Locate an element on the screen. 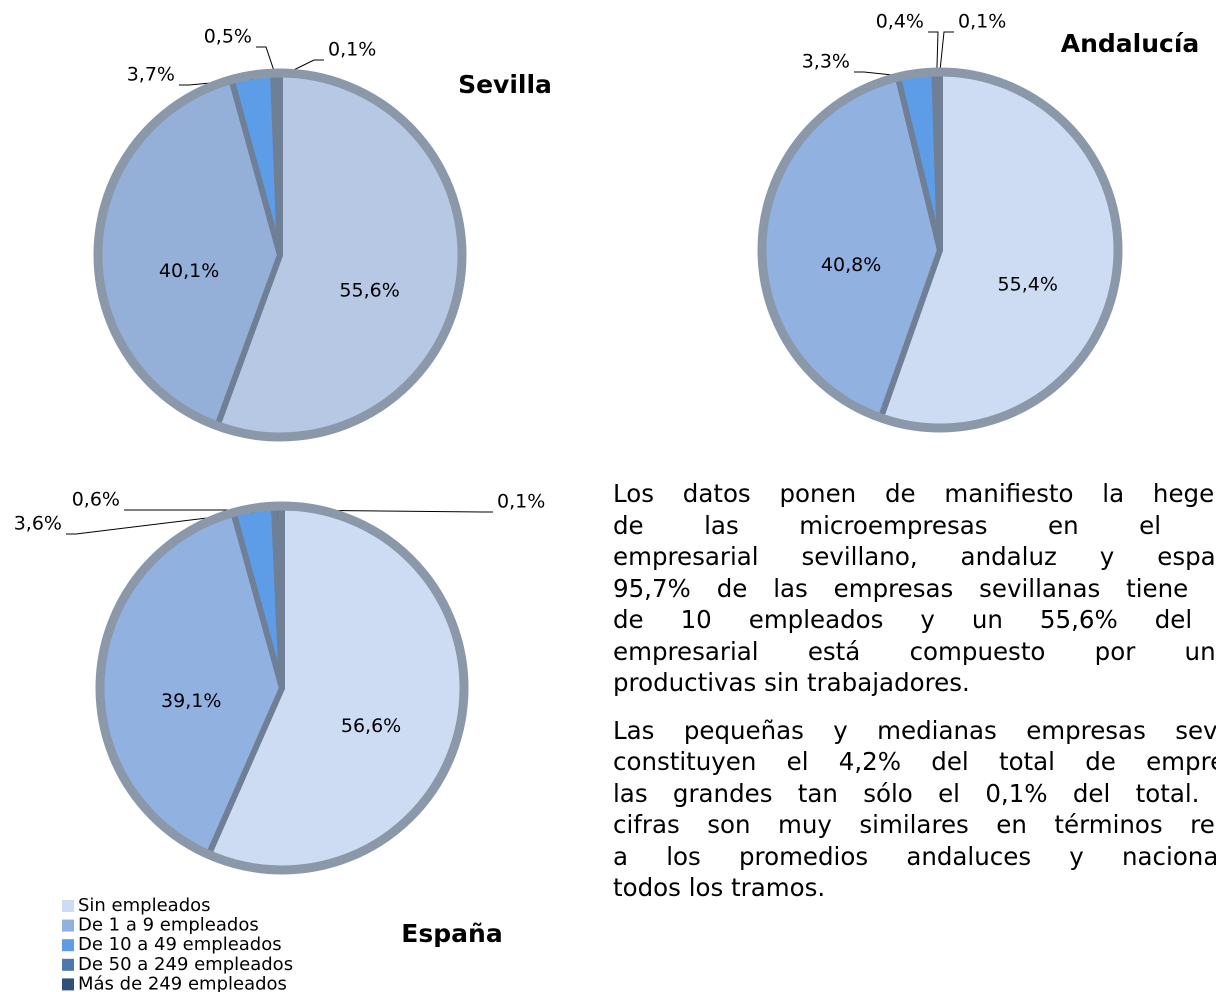 The image size is (1216, 992). value-label: 3,6% is located at coordinates (38, 524).